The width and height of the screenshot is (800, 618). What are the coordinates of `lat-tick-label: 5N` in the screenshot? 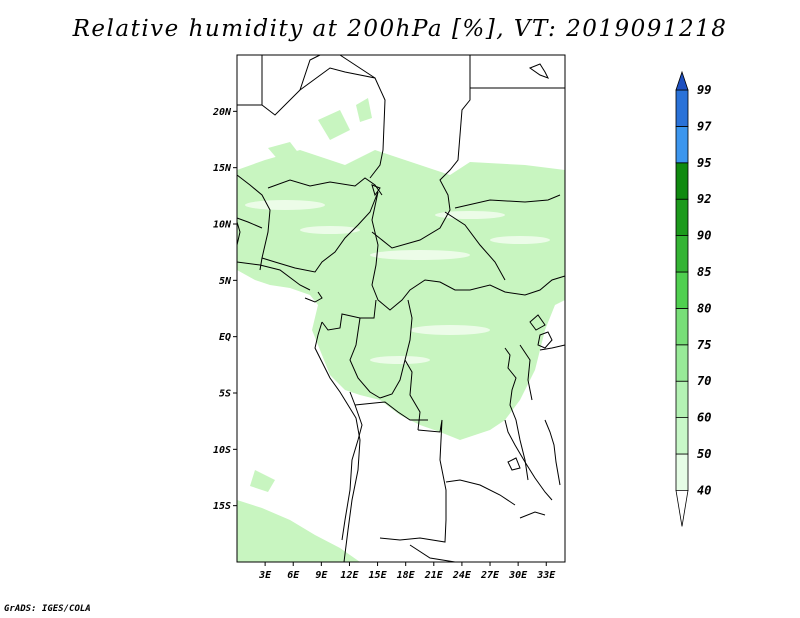 It's located at (225, 281).